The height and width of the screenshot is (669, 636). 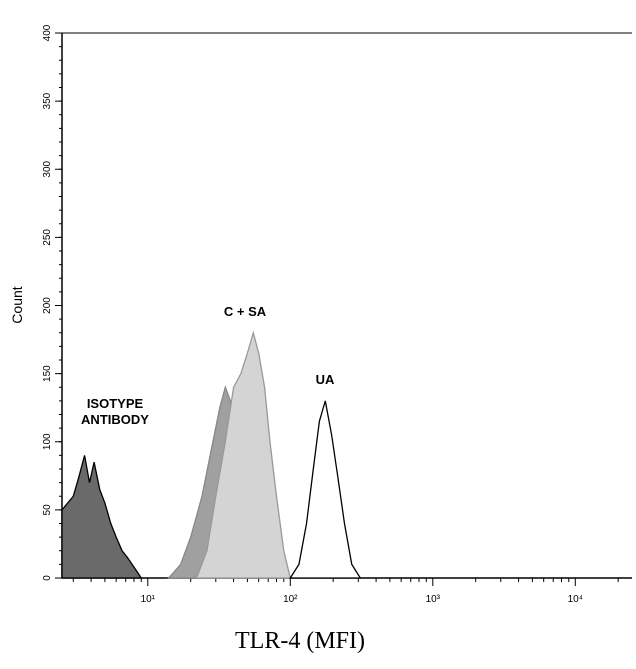 What do you see at coordinates (47, 510) in the screenshot?
I see `y-tick-label: 50` at bounding box center [47, 510].